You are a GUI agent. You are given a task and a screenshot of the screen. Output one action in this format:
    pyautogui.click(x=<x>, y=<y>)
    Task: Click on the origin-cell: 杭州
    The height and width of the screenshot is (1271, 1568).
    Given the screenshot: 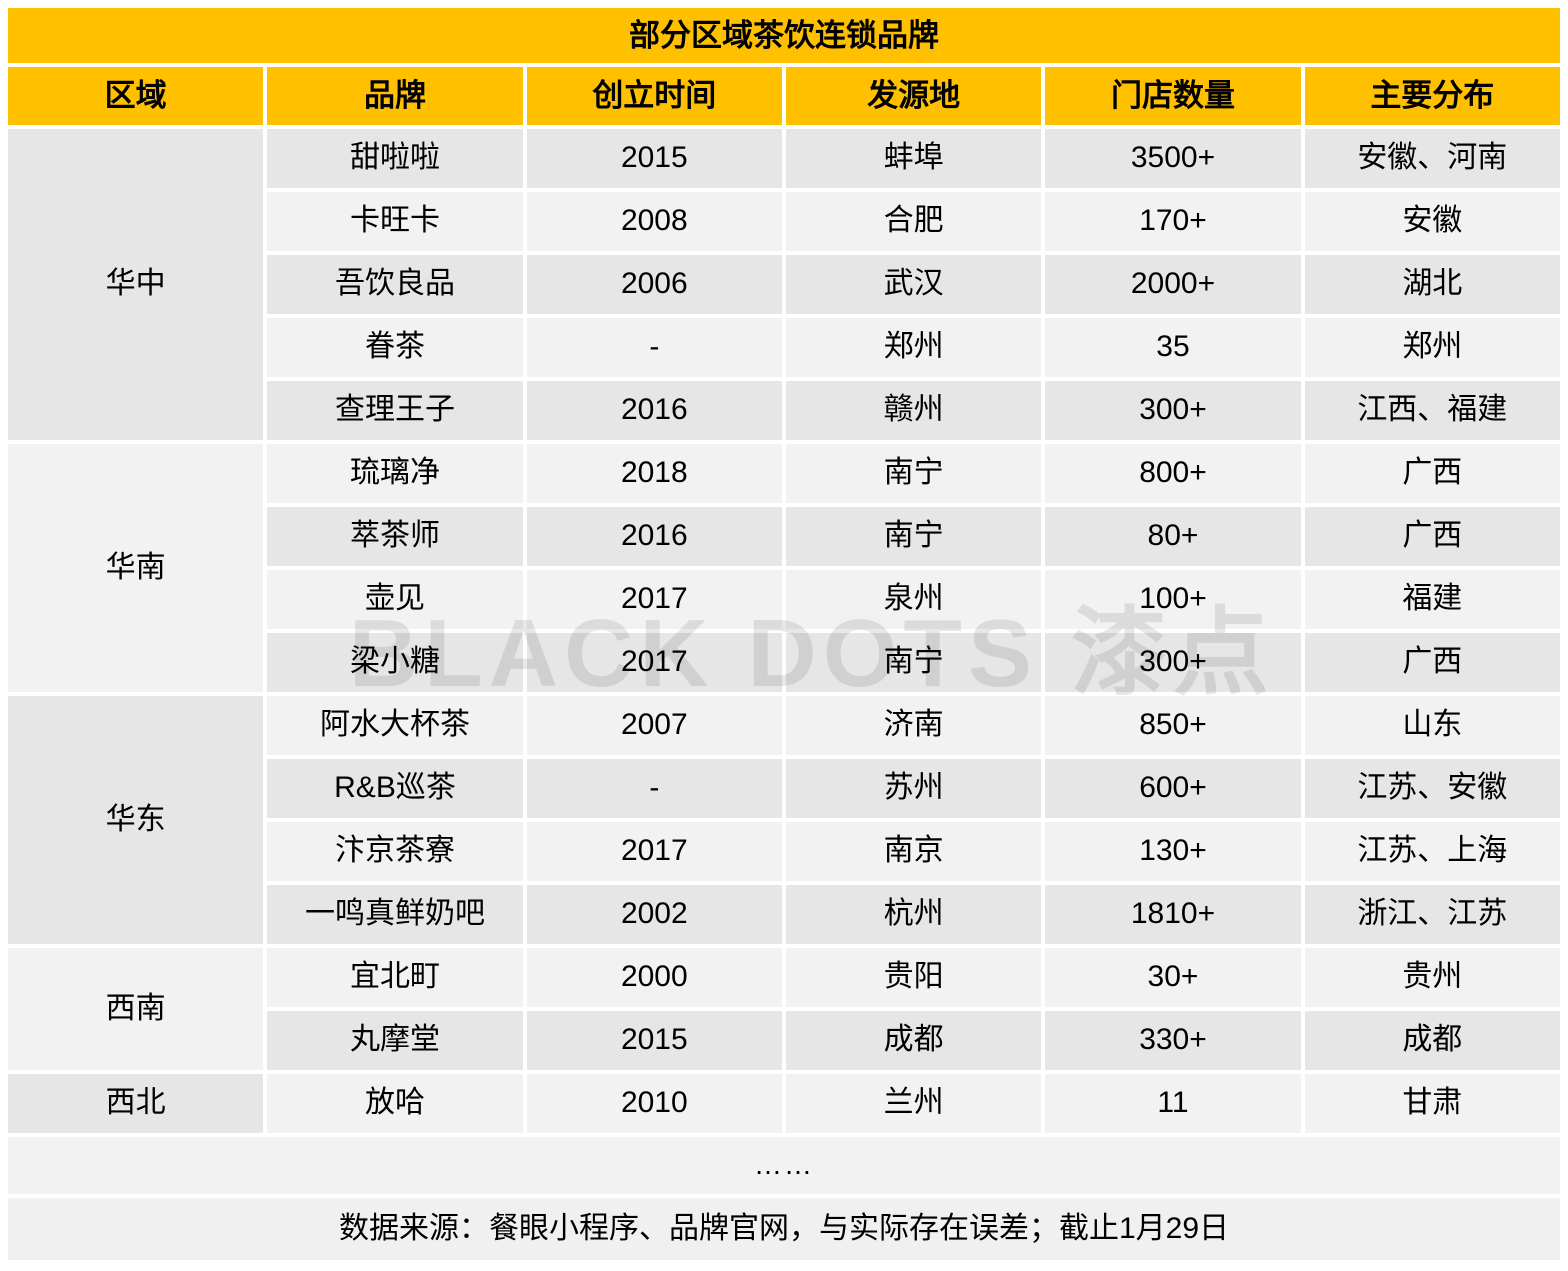 What is the action you would take?
    pyautogui.click(x=913, y=914)
    